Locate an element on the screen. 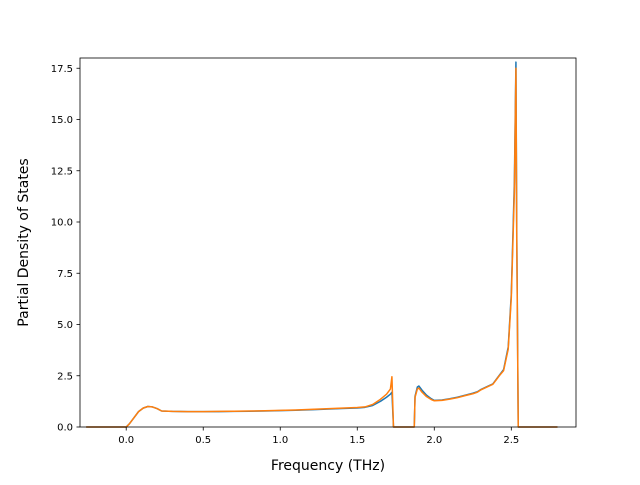  y-axis-label: Partial Density of States is located at coordinates (24, 242).